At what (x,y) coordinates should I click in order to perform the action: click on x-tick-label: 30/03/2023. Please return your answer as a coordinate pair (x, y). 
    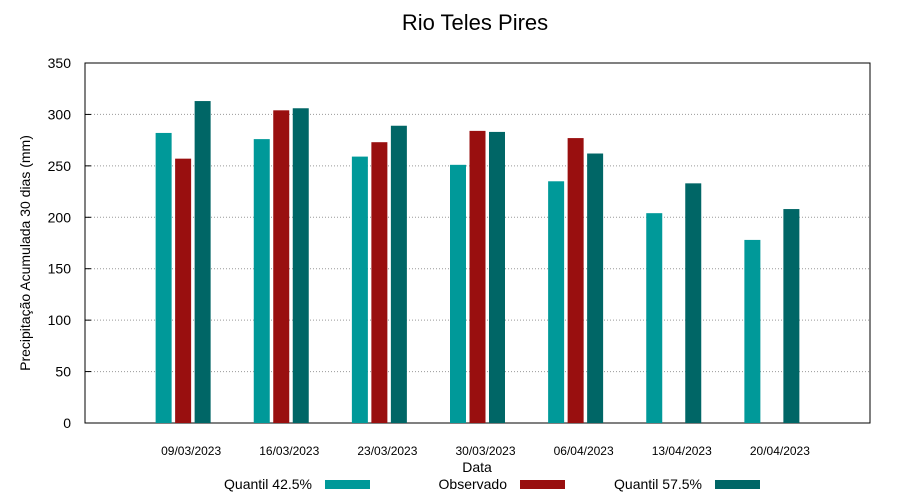
    Looking at the image, I should click on (485, 451).